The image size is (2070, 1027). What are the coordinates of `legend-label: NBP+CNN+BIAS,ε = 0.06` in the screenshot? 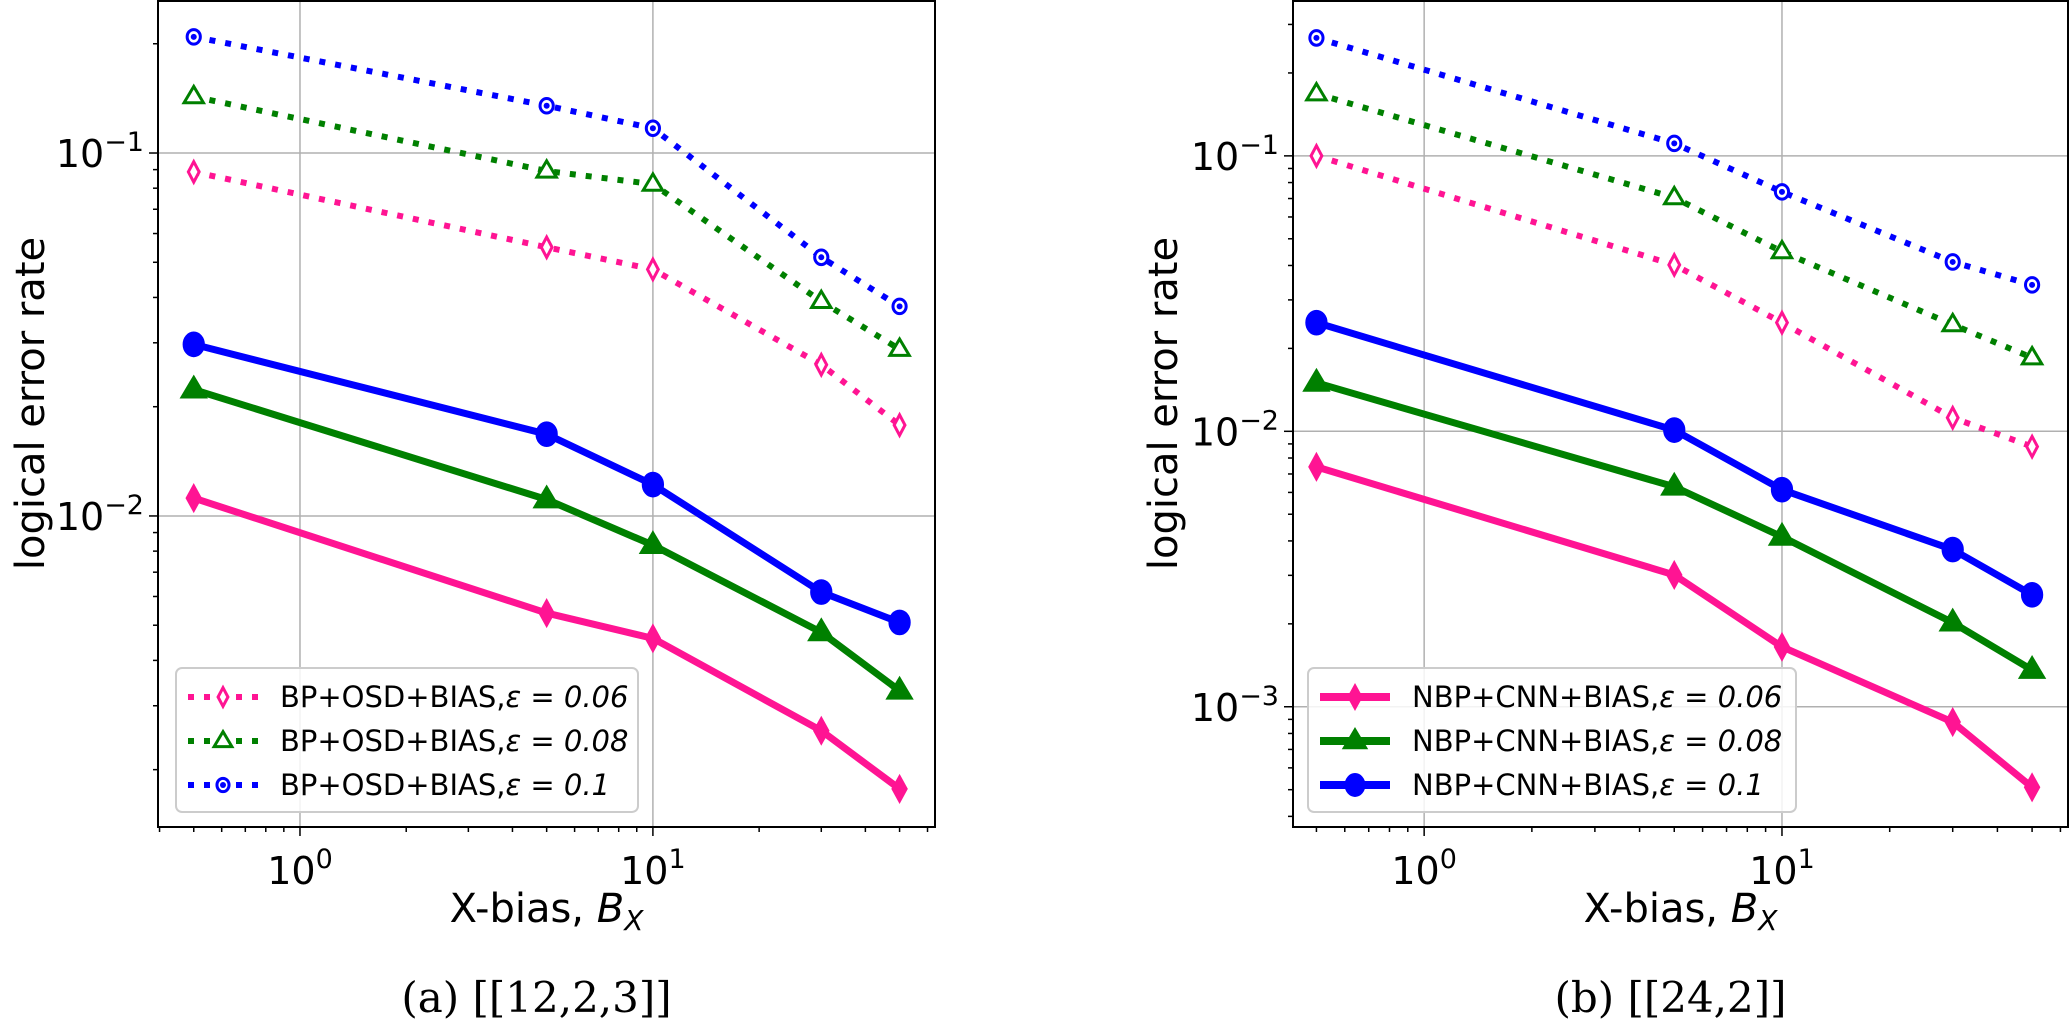 It's located at (1597, 697).